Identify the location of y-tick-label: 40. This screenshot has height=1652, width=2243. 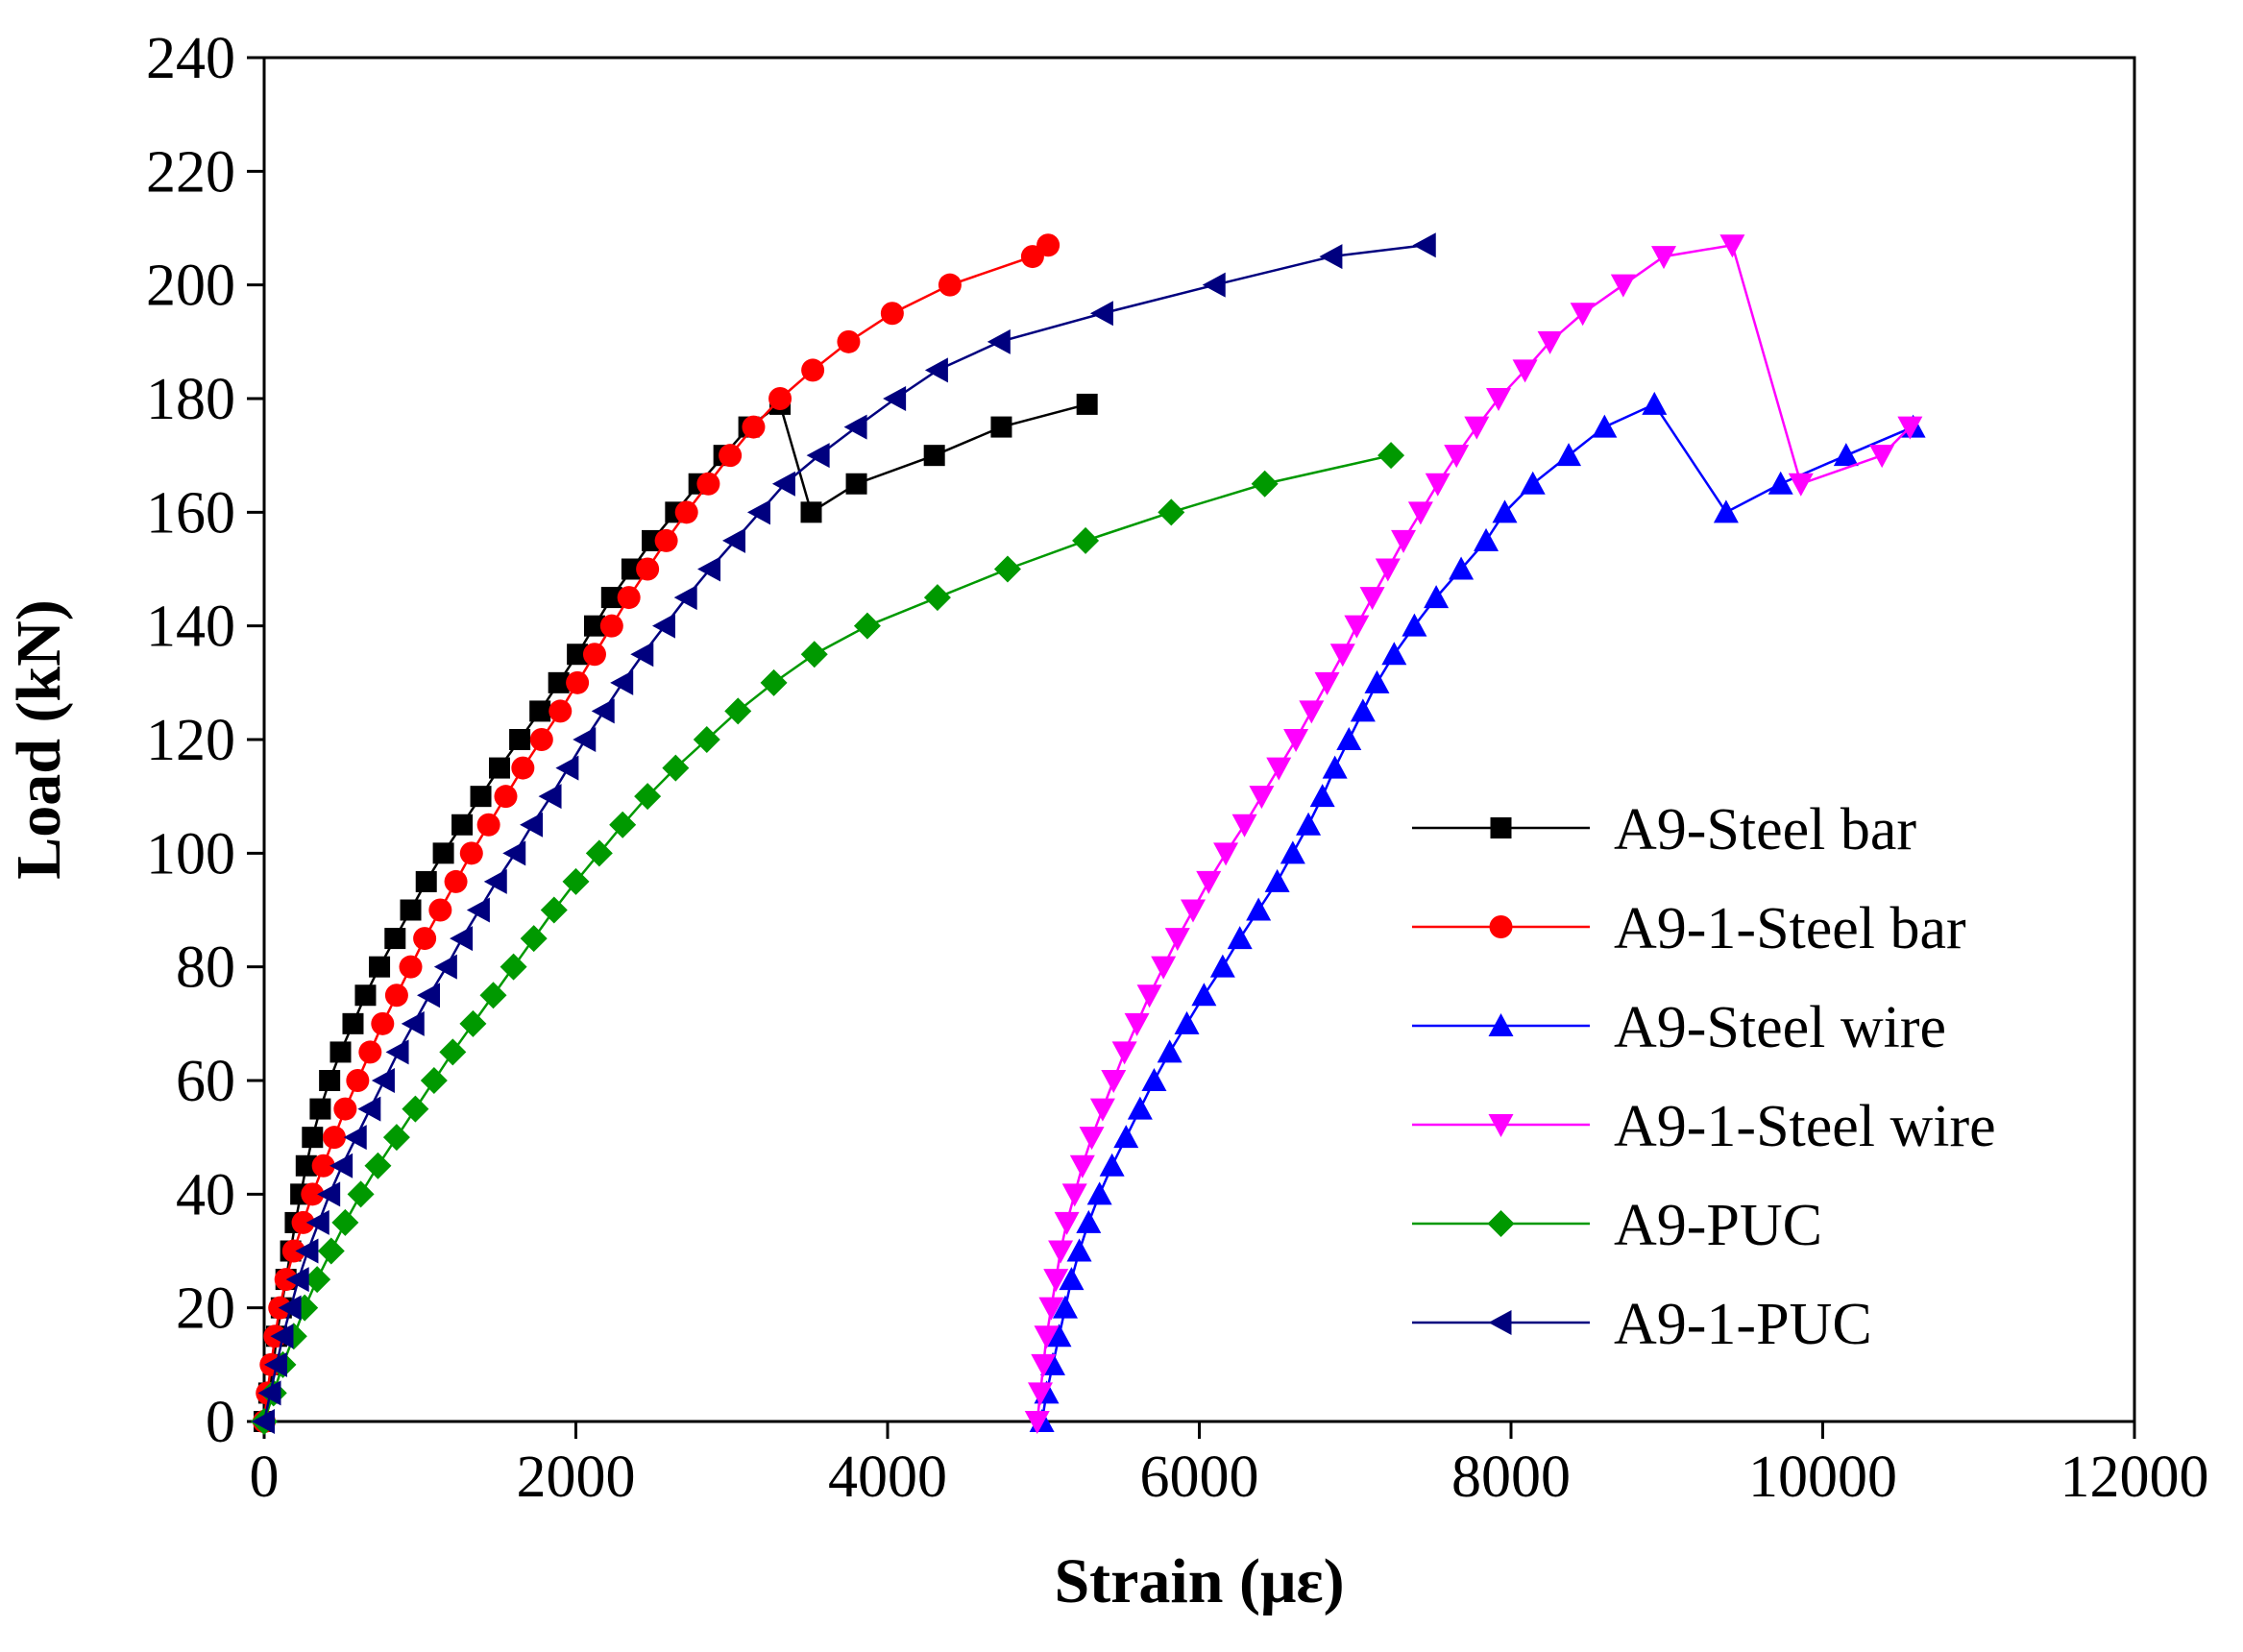
(206, 1194).